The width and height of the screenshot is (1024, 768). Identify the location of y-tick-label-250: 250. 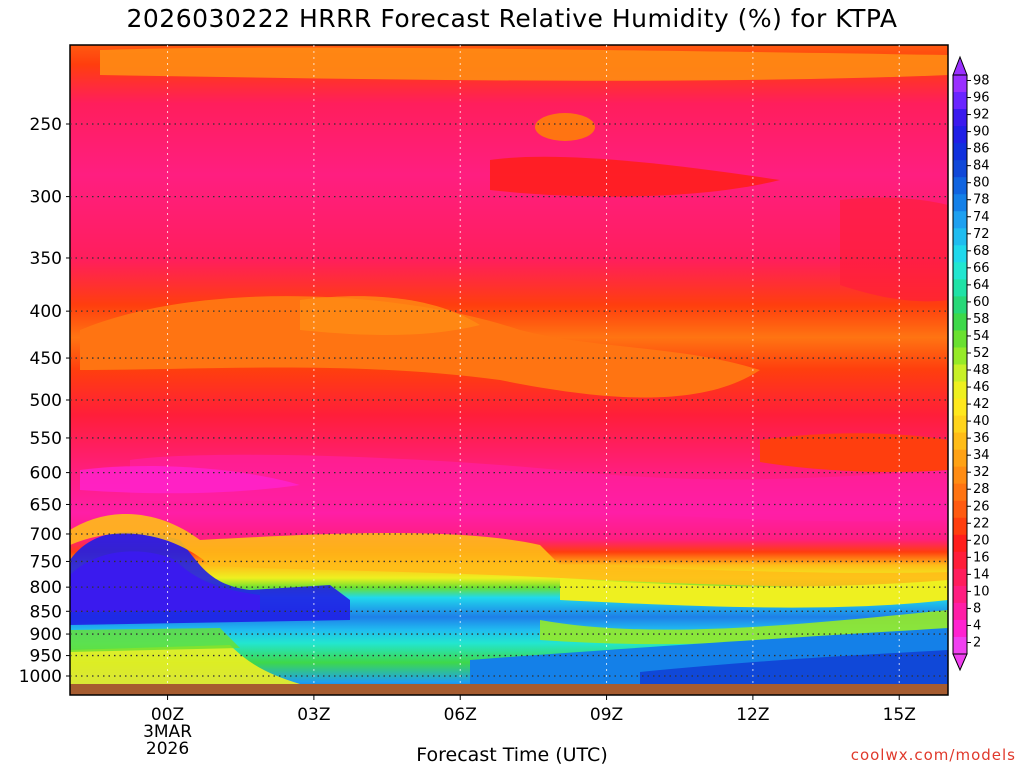
(46, 125).